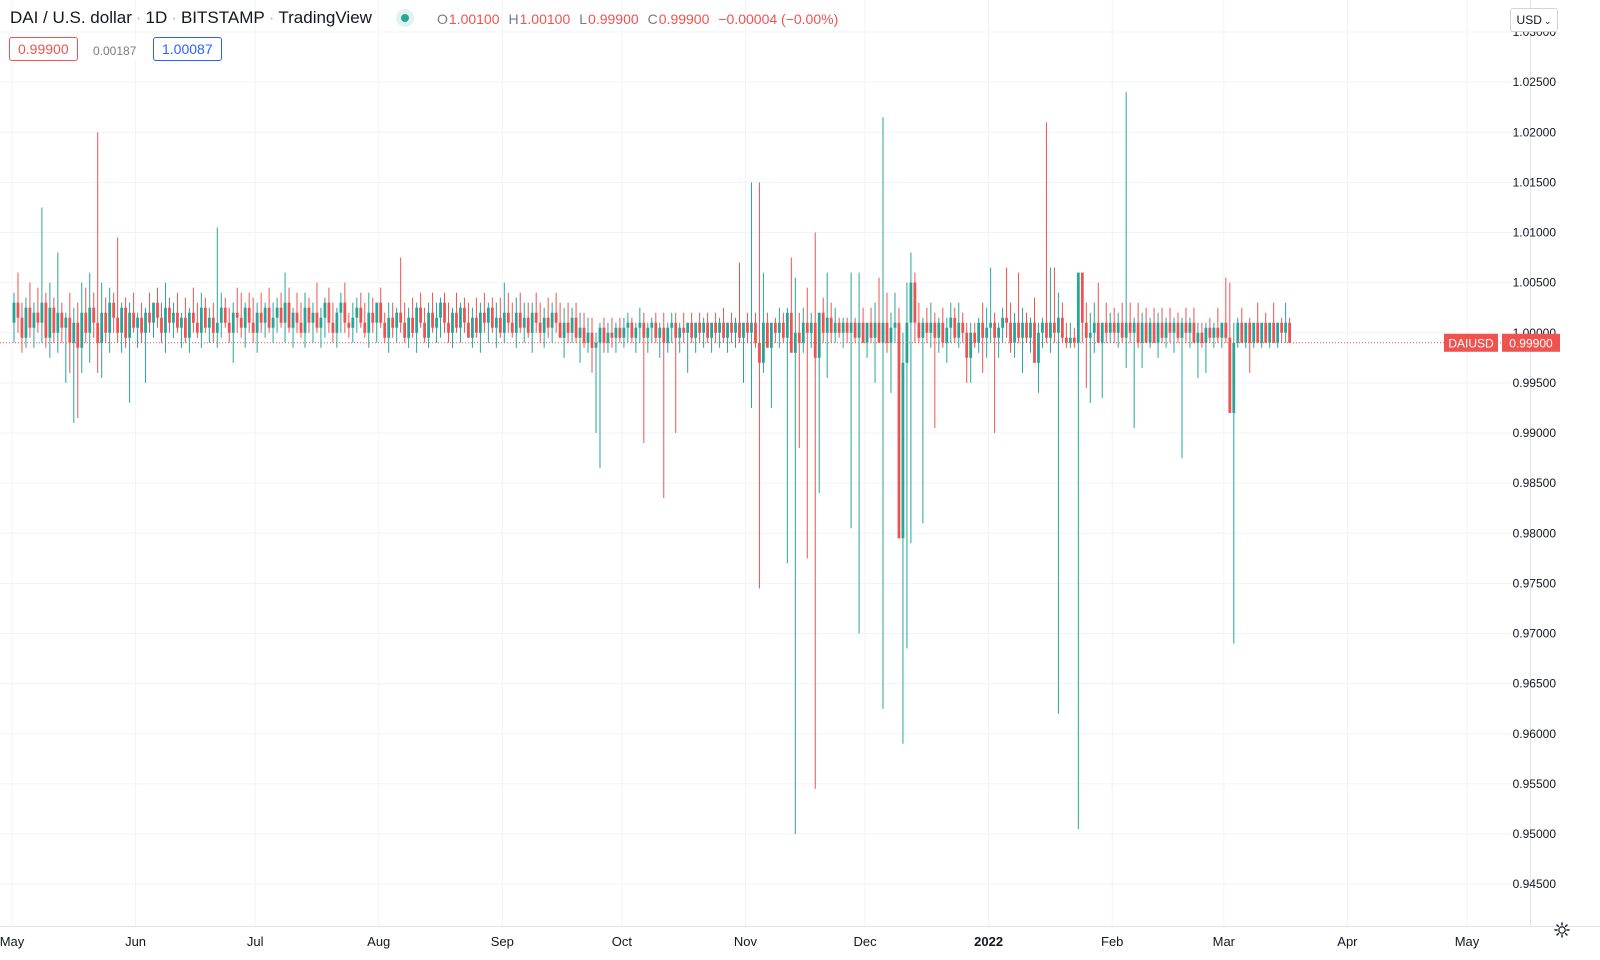 This screenshot has height=960, width=1600. Describe the element at coordinates (156, 17) in the screenshot. I see `interval-label: 1D` at that location.